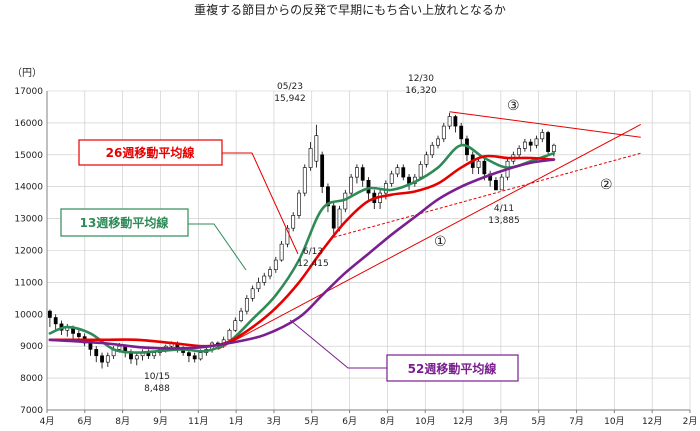 The height and width of the screenshot is (431, 700). What do you see at coordinates (290, 87) in the screenshot?
I see `annotation-date: 05/23` at bounding box center [290, 87].